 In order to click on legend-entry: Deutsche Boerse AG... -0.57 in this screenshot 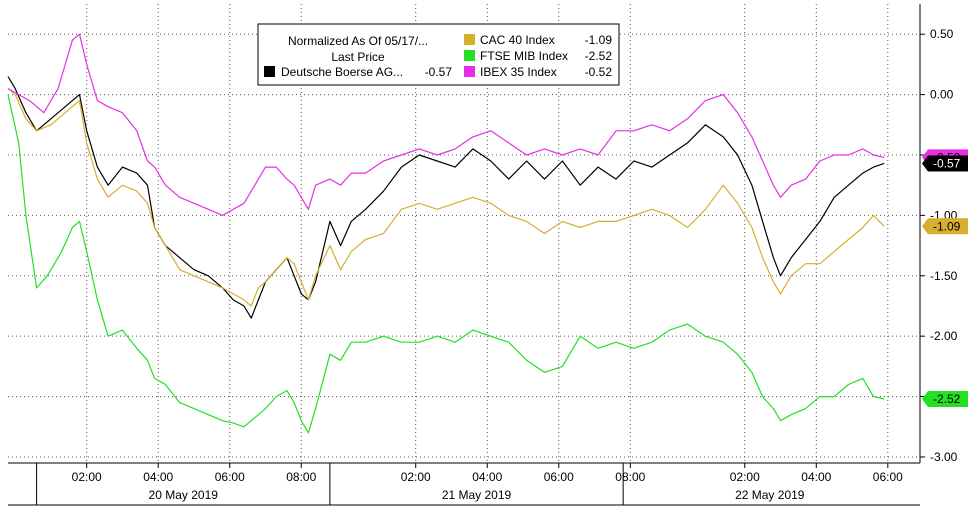, I will do `click(358, 72)`.